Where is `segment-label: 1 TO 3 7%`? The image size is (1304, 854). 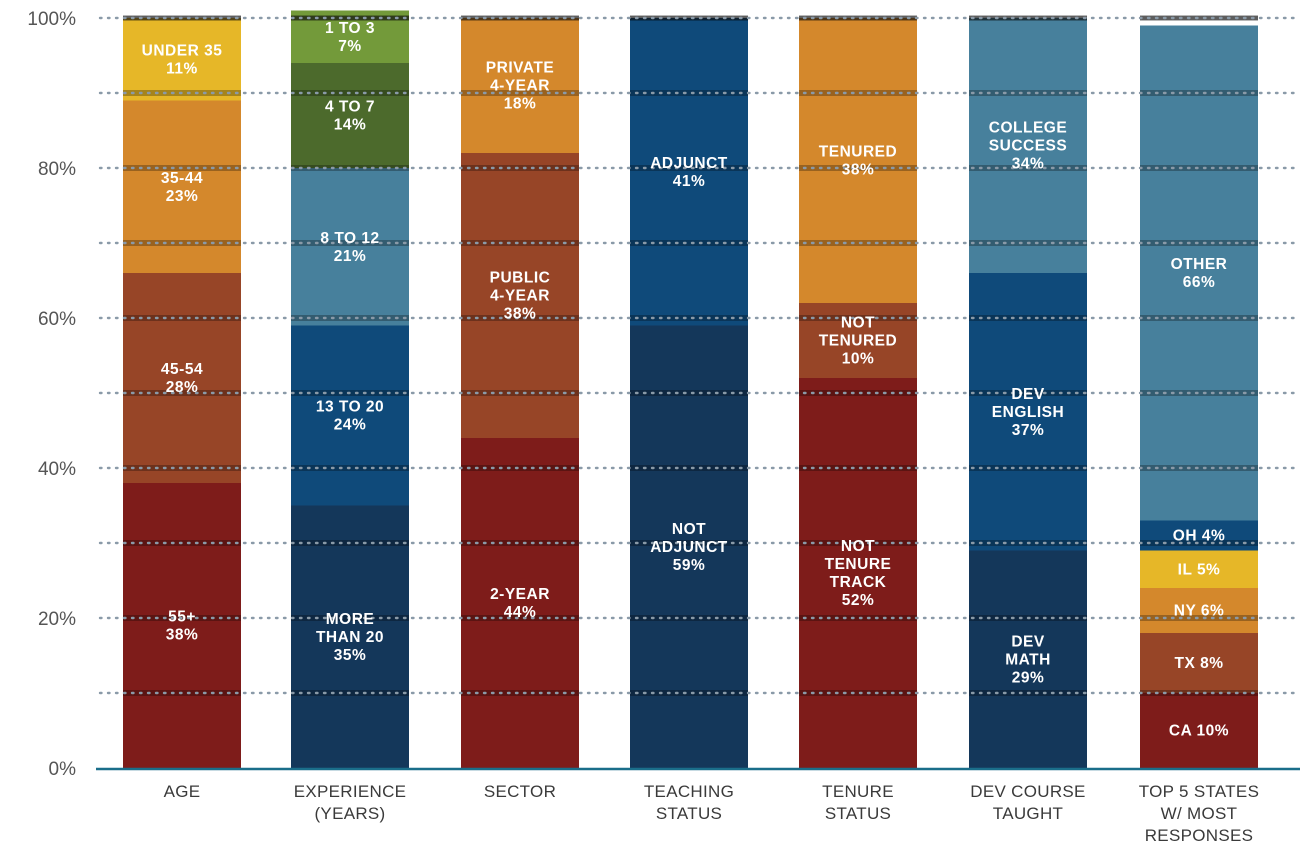 segment-label: 1 TO 3 7% is located at coordinates (350, 37).